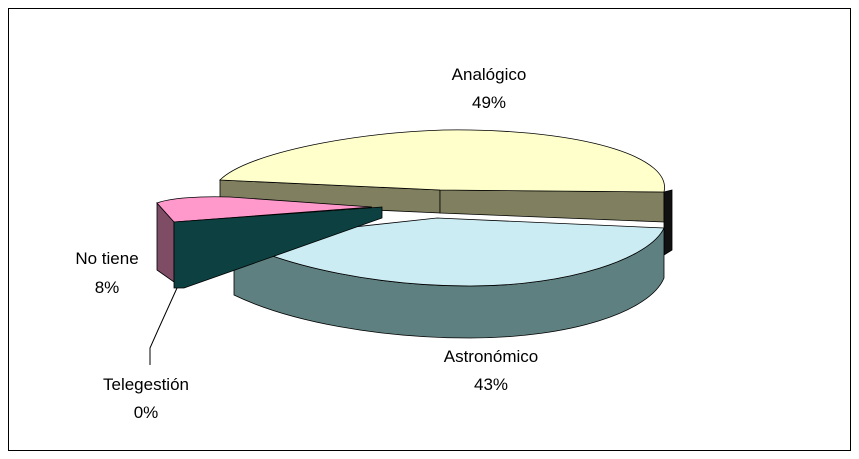  I want to click on pct-notiene: 8%, so click(107, 287).